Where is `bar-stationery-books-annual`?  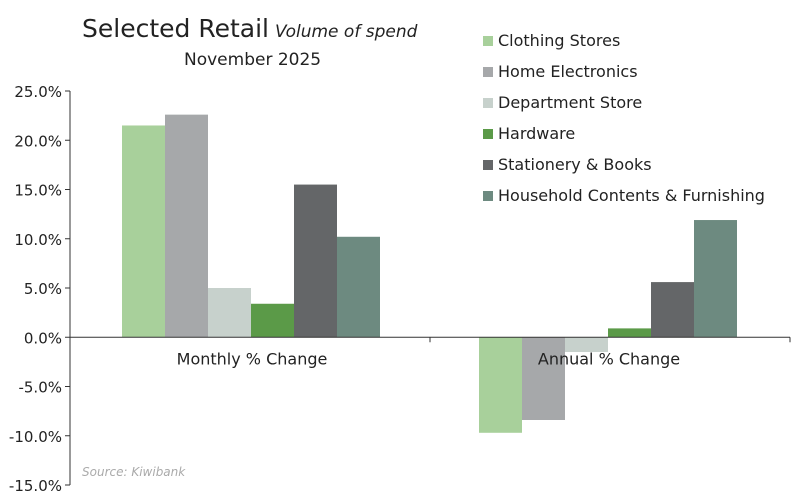
bar-stationery-books-annual is located at coordinates (672, 310).